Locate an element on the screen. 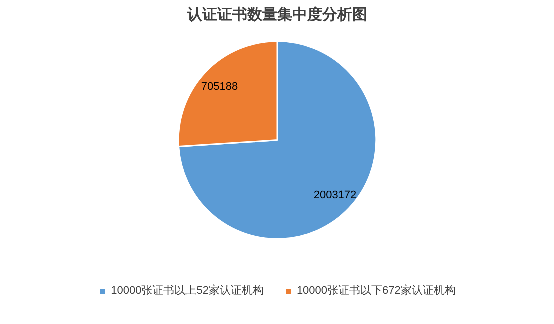  data-label: 705188 is located at coordinates (219, 87).